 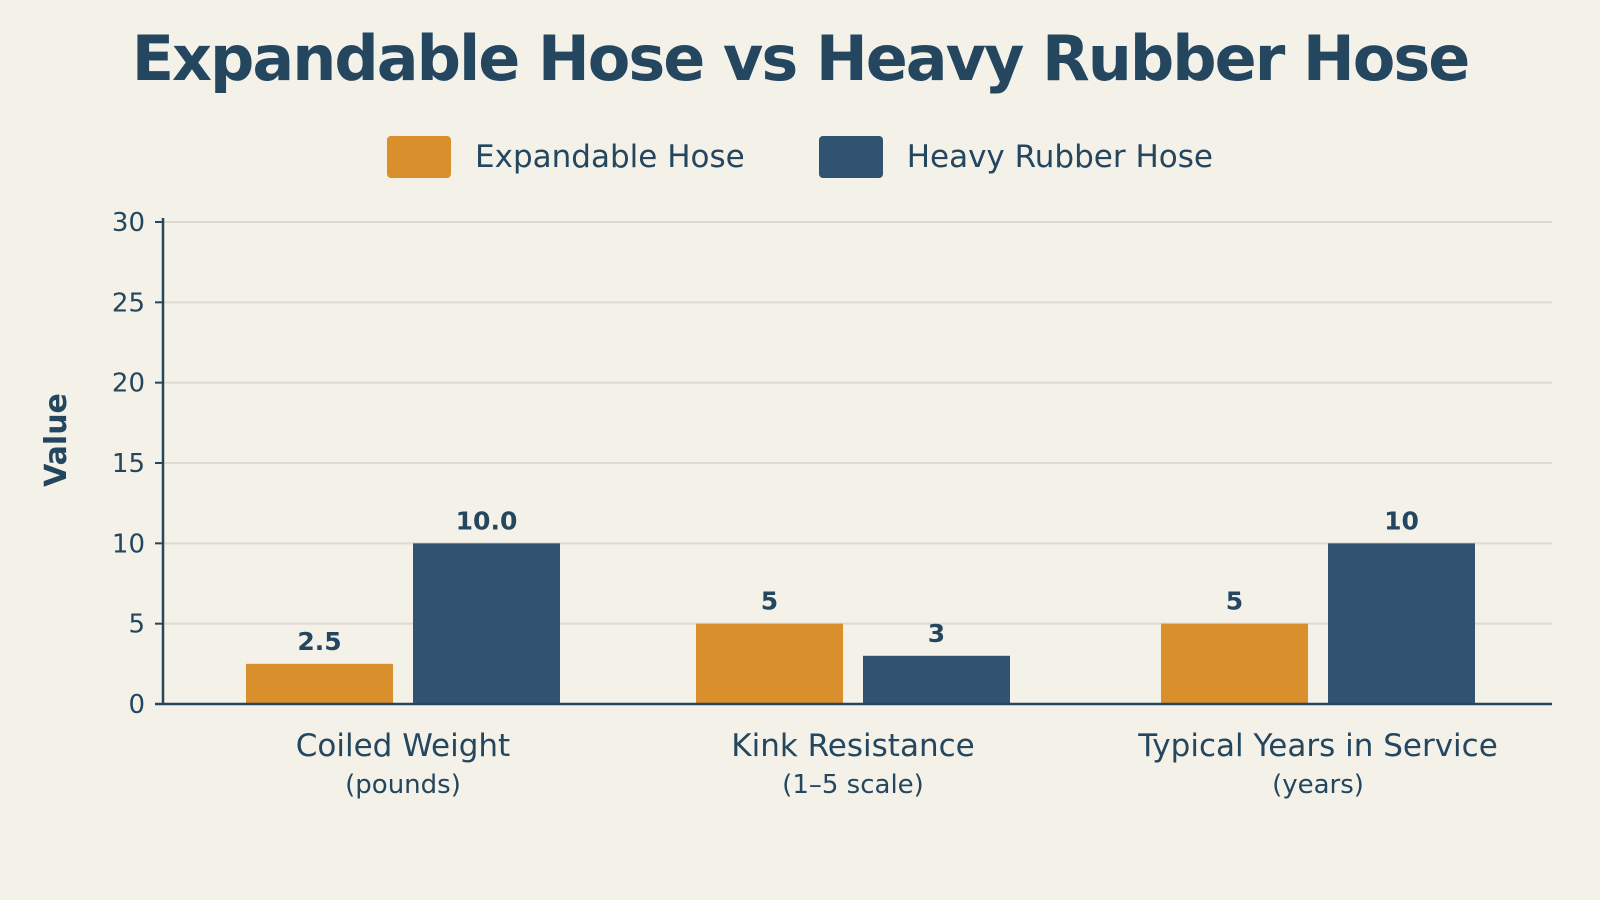 What do you see at coordinates (860, 623) in the screenshot?
I see `bars` at bounding box center [860, 623].